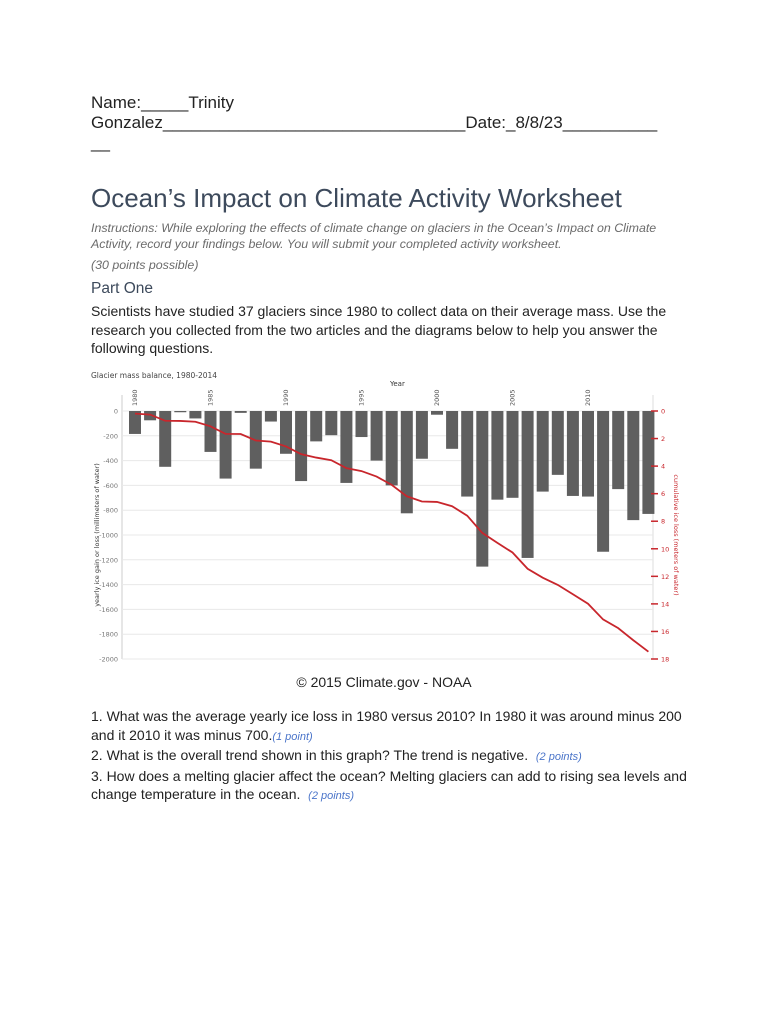 The image size is (768, 1024). Describe the element at coordinates (270, 416) in the screenshot. I see `bar-1989` at that location.